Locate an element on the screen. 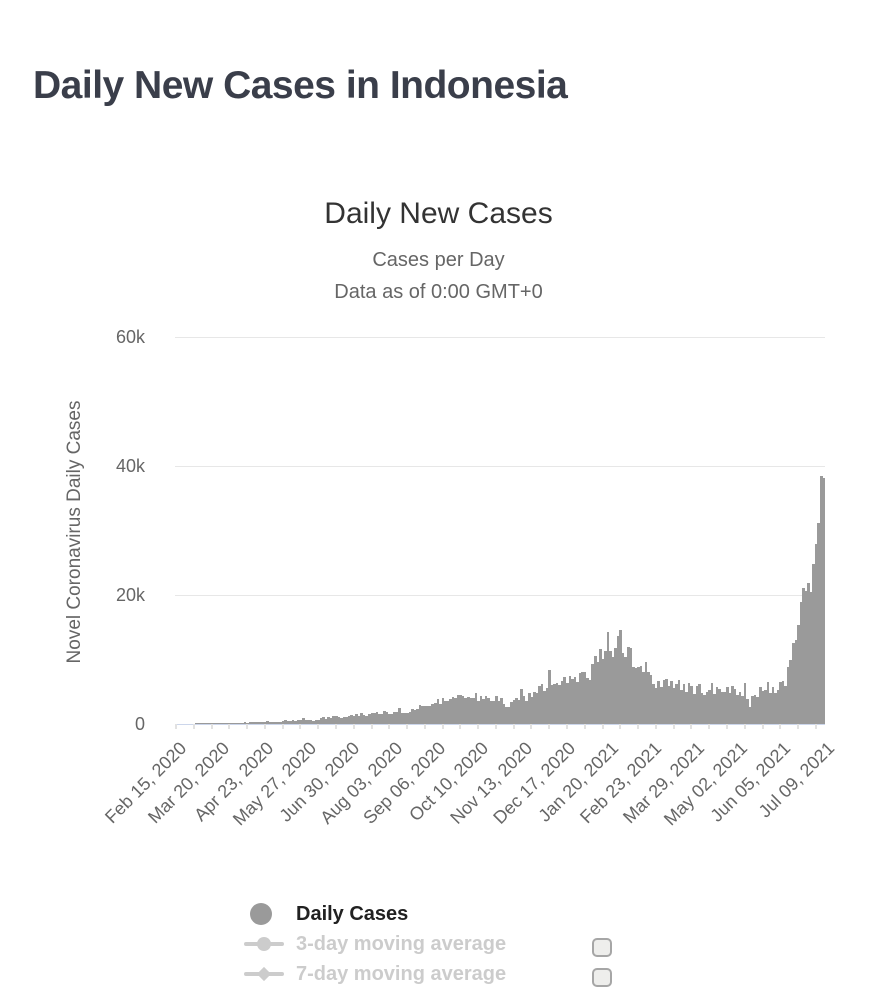  legend-item-daily-cases: Daily Cases is located at coordinates (326, 914).